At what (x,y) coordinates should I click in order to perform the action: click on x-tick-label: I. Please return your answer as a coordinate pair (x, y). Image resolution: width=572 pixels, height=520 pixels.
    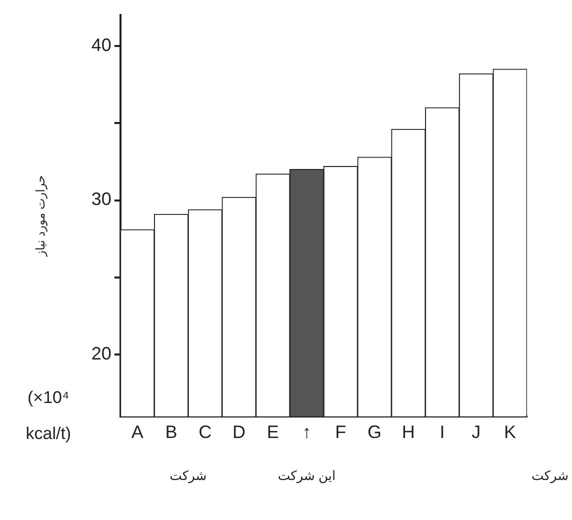
    Looking at the image, I should click on (442, 432).